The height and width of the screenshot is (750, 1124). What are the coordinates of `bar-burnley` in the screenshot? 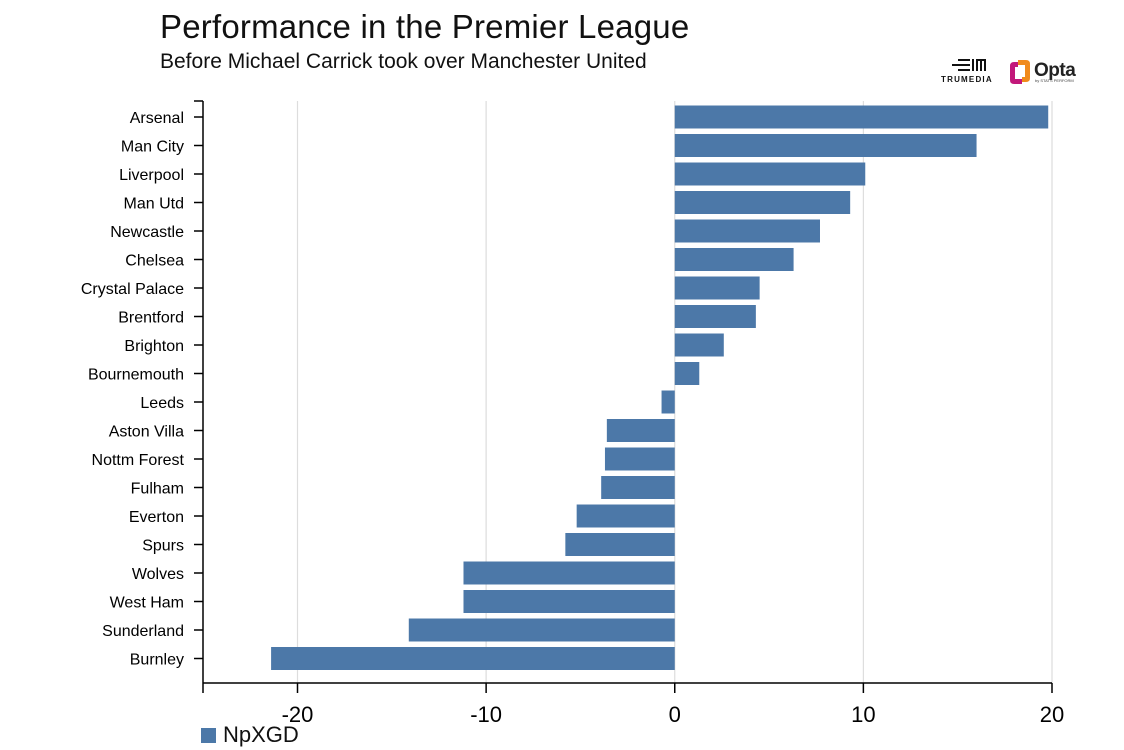 It's located at (473, 658).